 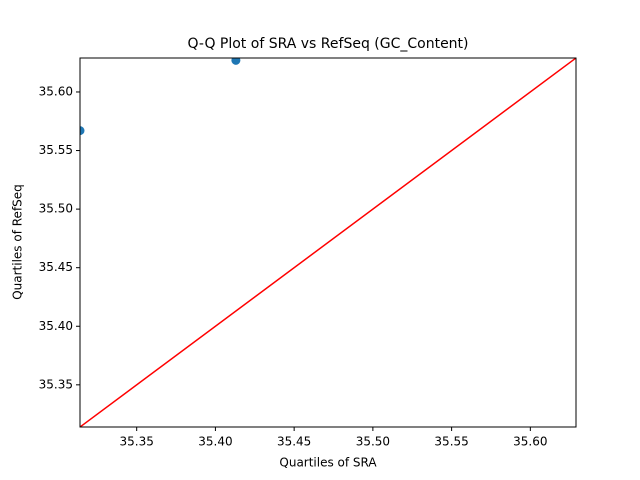 What do you see at coordinates (294, 442) in the screenshot?
I see `x-tick-label: 35.45` at bounding box center [294, 442].